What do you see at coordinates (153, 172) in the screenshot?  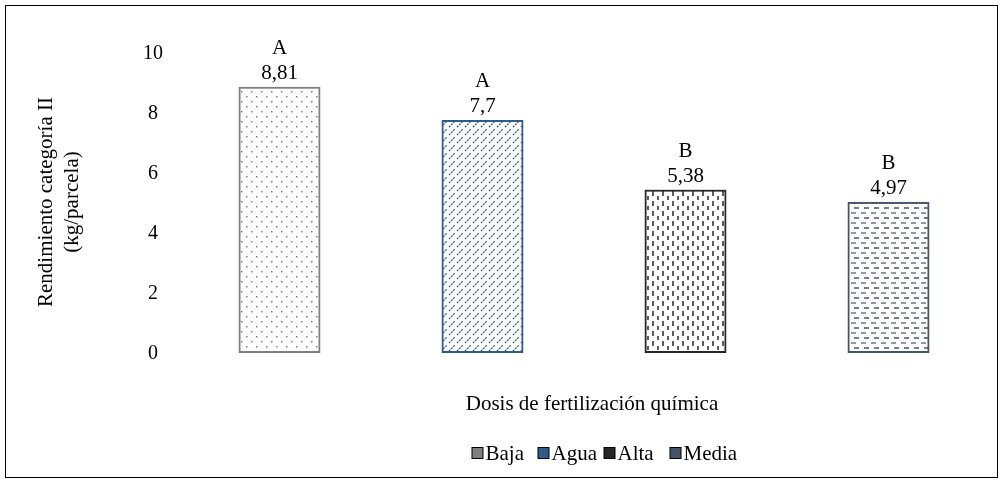 I see `y-tick-label: 6` at bounding box center [153, 172].